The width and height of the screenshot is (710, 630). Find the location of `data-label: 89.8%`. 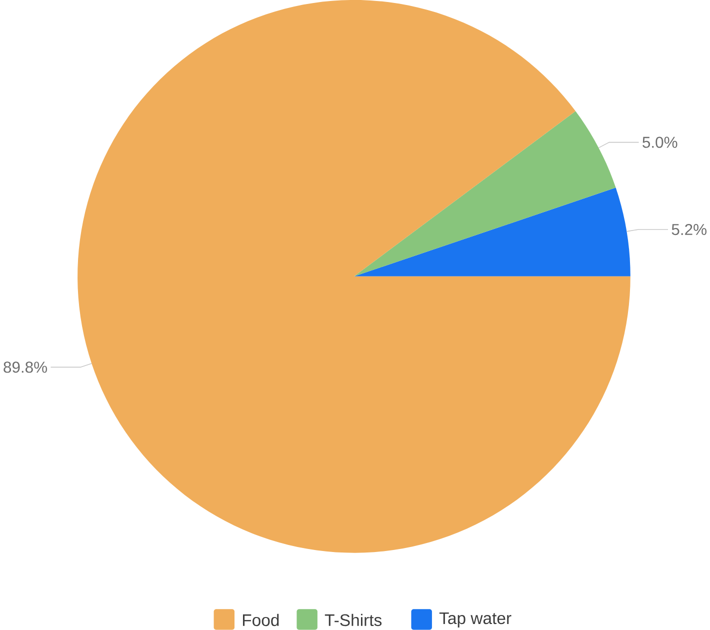

data-label: 89.8% is located at coordinates (26, 367).